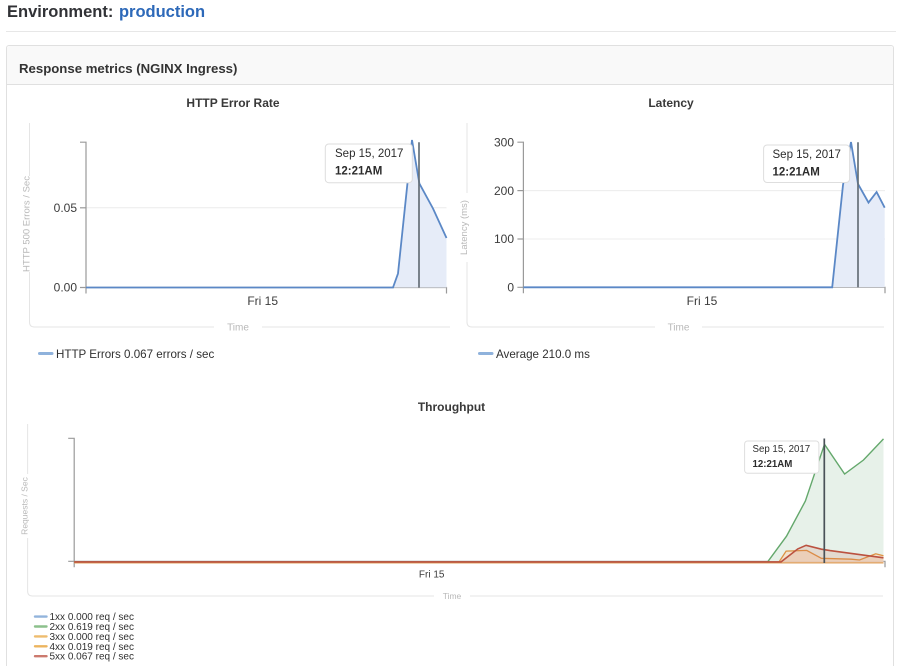  Describe the element at coordinates (504, 239) in the screenshot. I see `svg-text: 100` at that location.